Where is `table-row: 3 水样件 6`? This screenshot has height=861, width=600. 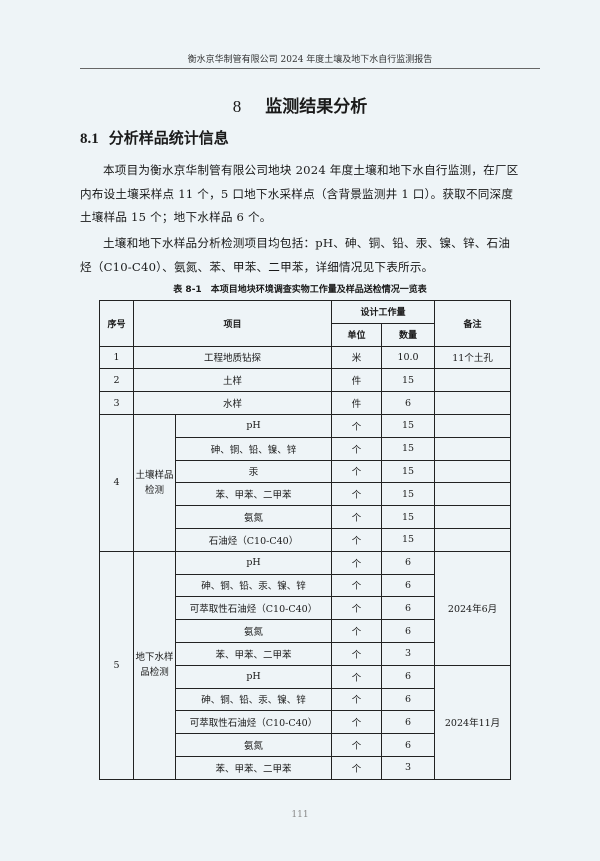
table-row: 3 水样件 6 is located at coordinates (305, 403).